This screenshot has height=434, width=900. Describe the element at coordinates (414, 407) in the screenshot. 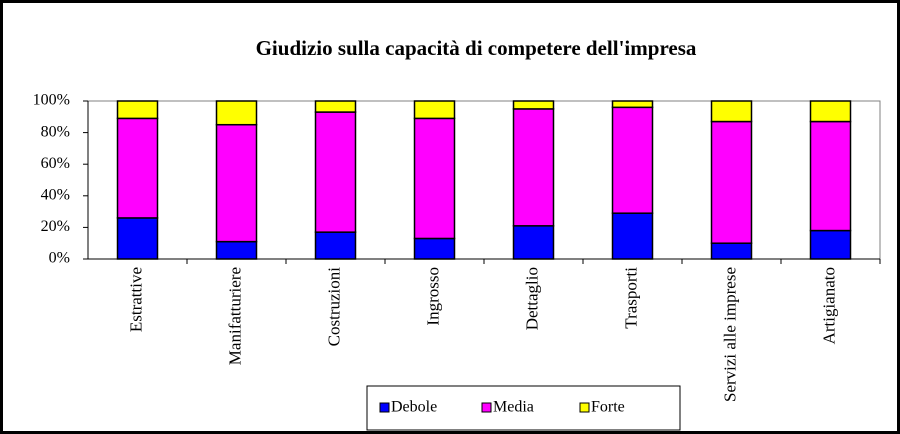

I see `legend-label: Debole` at that location.